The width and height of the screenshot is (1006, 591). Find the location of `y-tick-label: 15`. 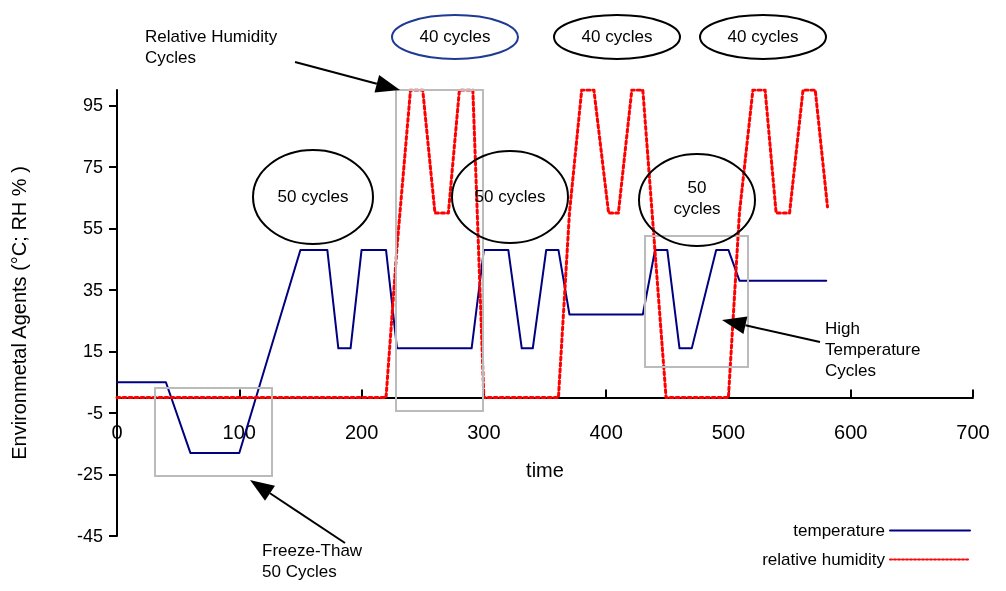

y-tick-label: 15 is located at coordinates (92, 351).